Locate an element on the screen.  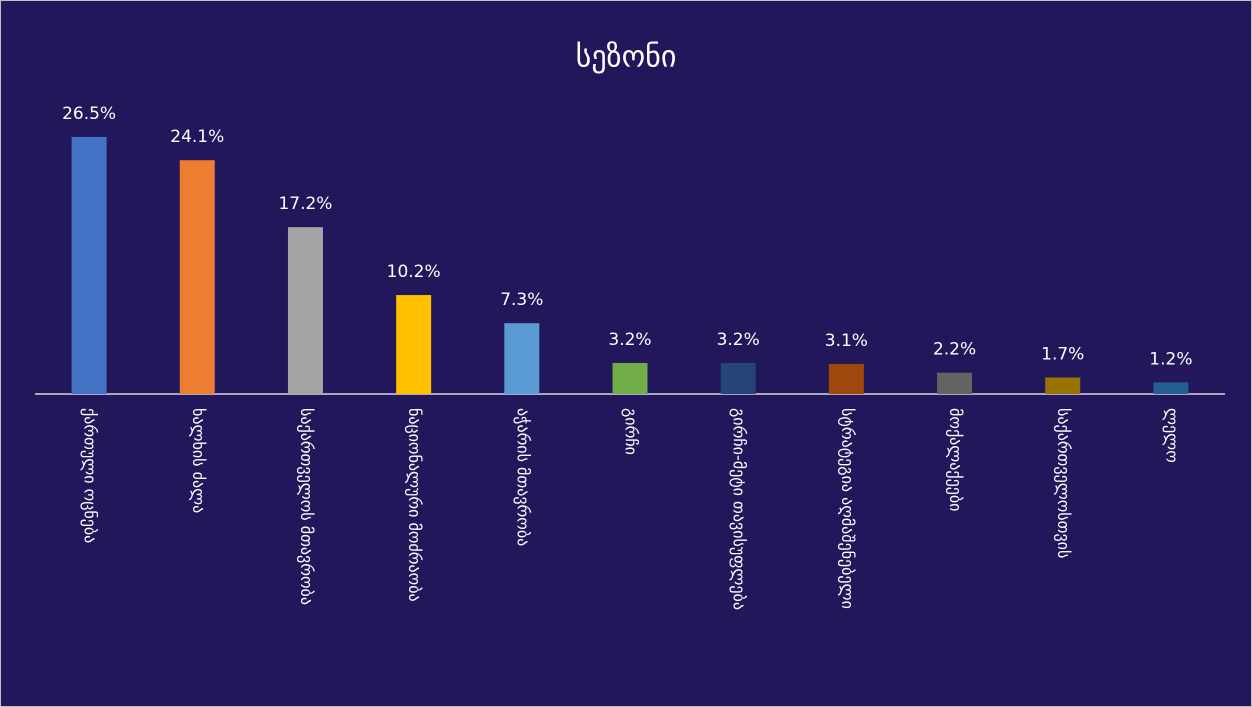
data-label: 1.7% is located at coordinates (1062, 355).